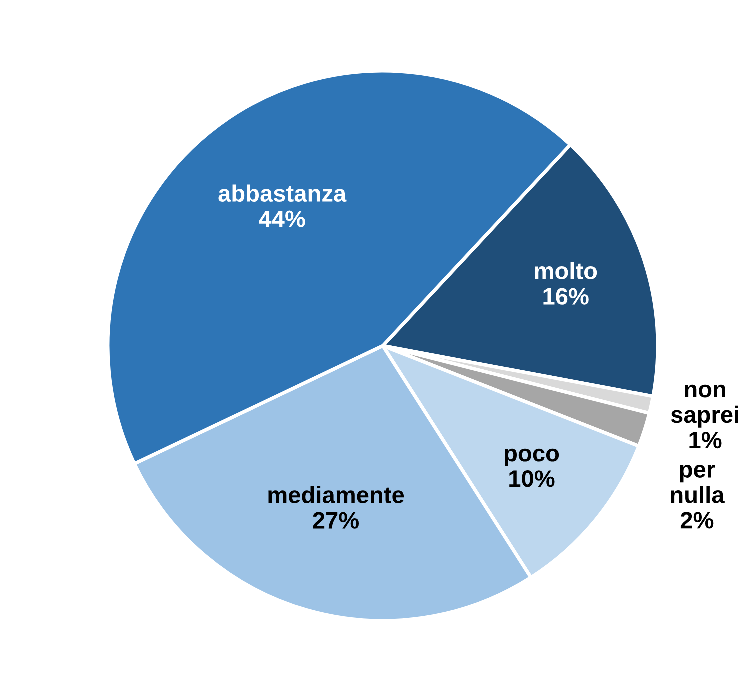 The height and width of the screenshot is (676, 748). What do you see at coordinates (532, 479) in the screenshot?
I see `data-label: 10%` at bounding box center [532, 479].